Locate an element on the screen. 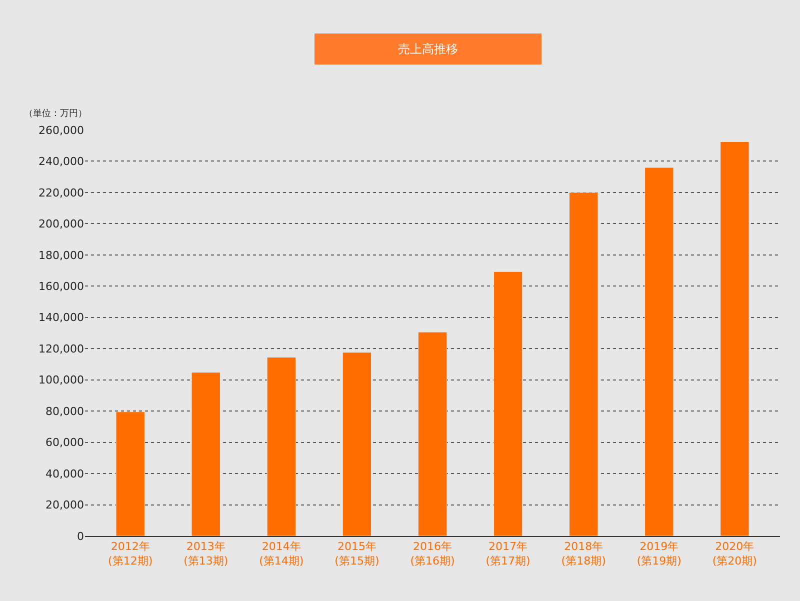  x-tick-label: 2016年 (第16期) is located at coordinates (432, 554).